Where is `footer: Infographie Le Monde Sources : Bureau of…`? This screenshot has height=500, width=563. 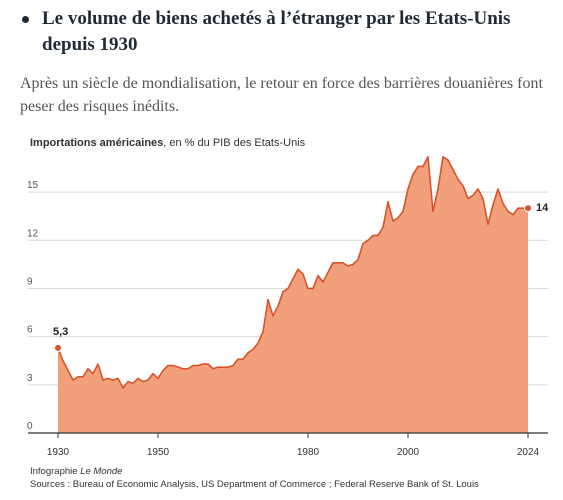 footer: Infographie Le Monde Sources : Bureau of… is located at coordinates (254, 478).